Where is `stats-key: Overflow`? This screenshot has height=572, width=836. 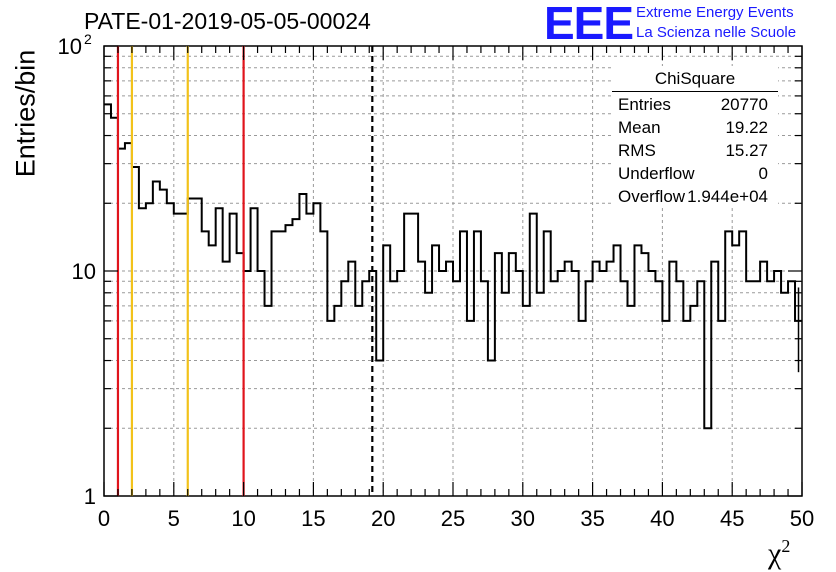
stats-key: Overflow is located at coordinates (652, 196).